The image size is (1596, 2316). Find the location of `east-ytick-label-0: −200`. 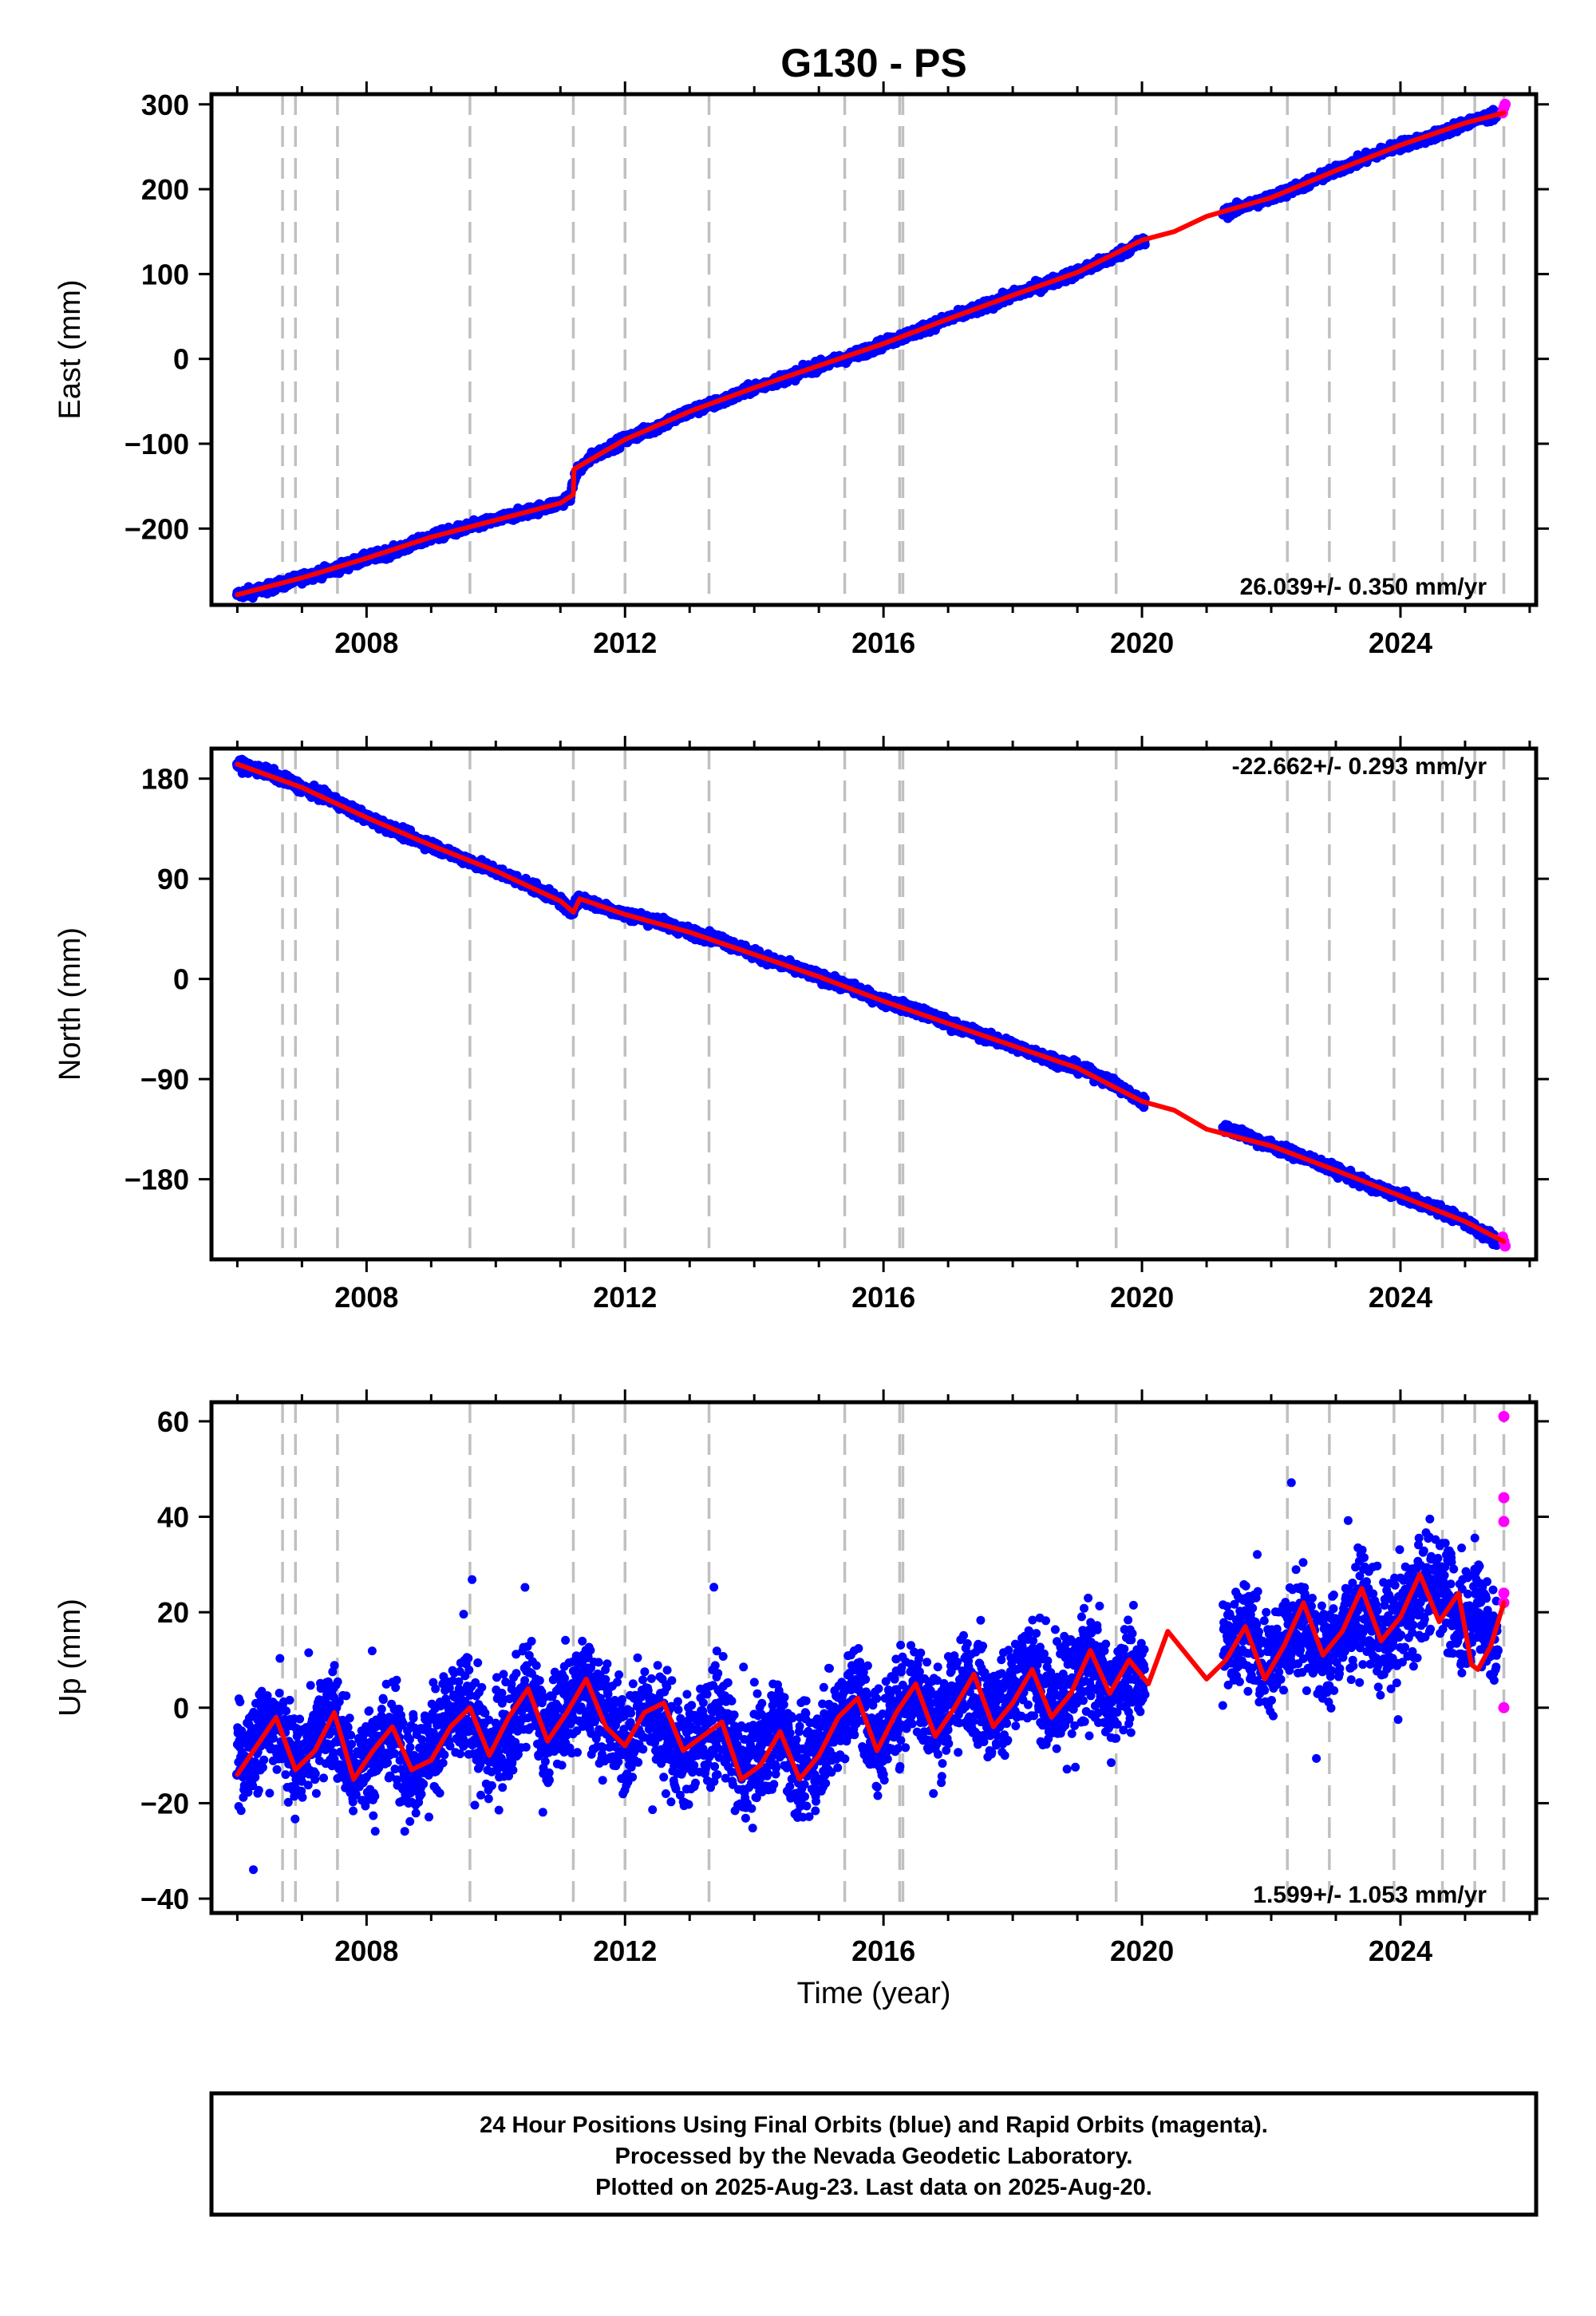

east-ytick-label-0: −200 is located at coordinates (156, 528).